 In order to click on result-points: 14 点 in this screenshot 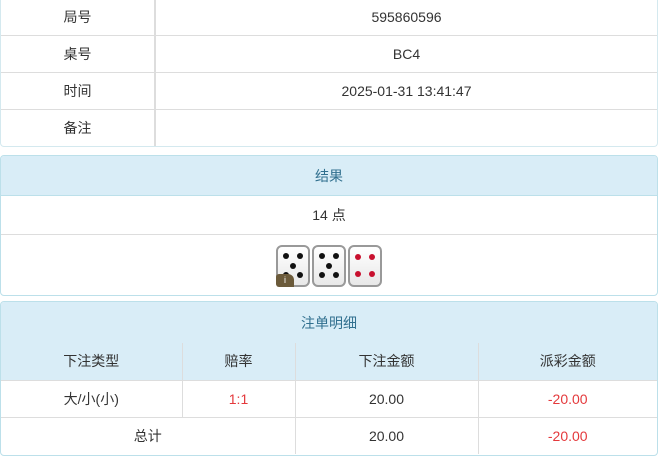, I will do `click(329, 215)`.